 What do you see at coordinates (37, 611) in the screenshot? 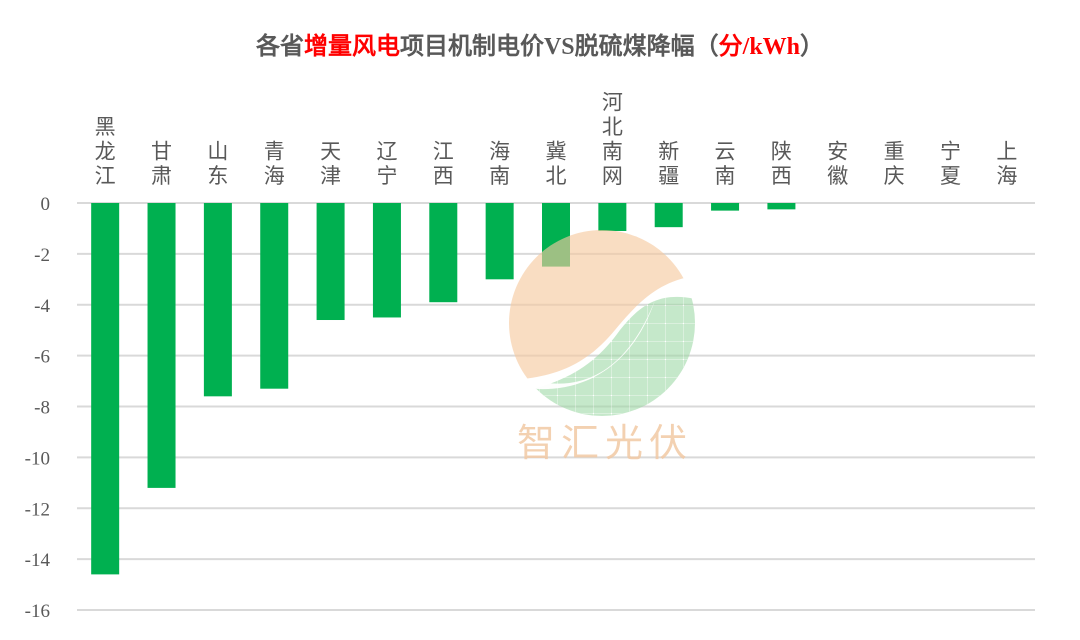
I see `y-tick-label: -16` at bounding box center [37, 611].